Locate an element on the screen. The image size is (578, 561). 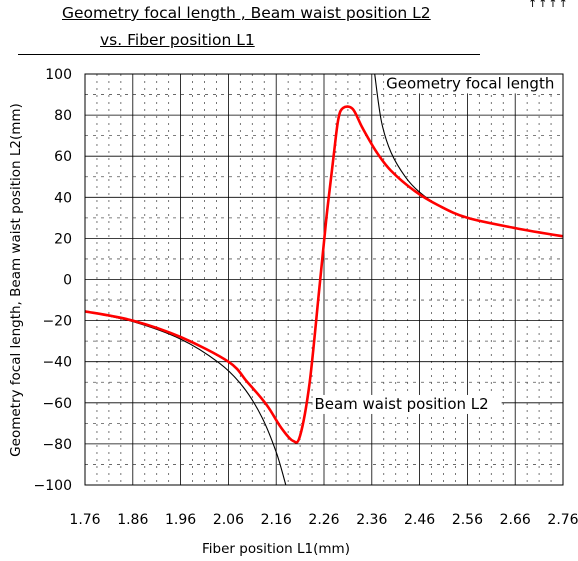
annotation-focal-length: Geometry focal length is located at coordinates (470, 83).